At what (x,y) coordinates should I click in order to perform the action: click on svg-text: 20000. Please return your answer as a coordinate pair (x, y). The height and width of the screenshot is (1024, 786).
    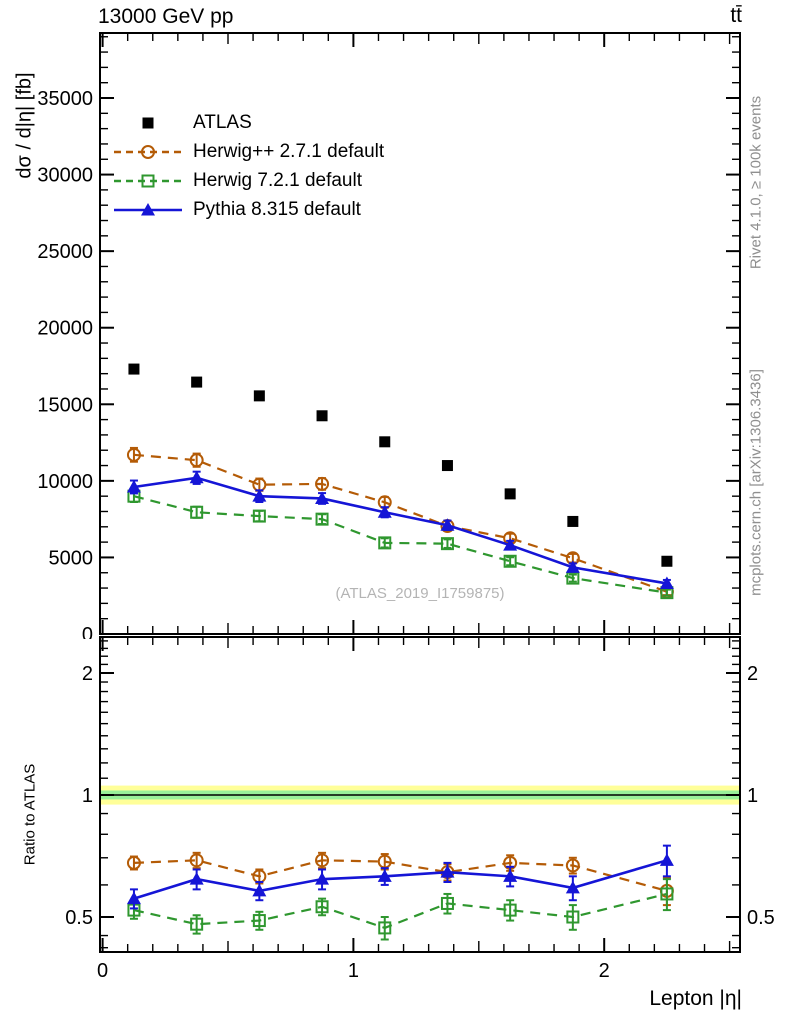
    Looking at the image, I should click on (65, 329).